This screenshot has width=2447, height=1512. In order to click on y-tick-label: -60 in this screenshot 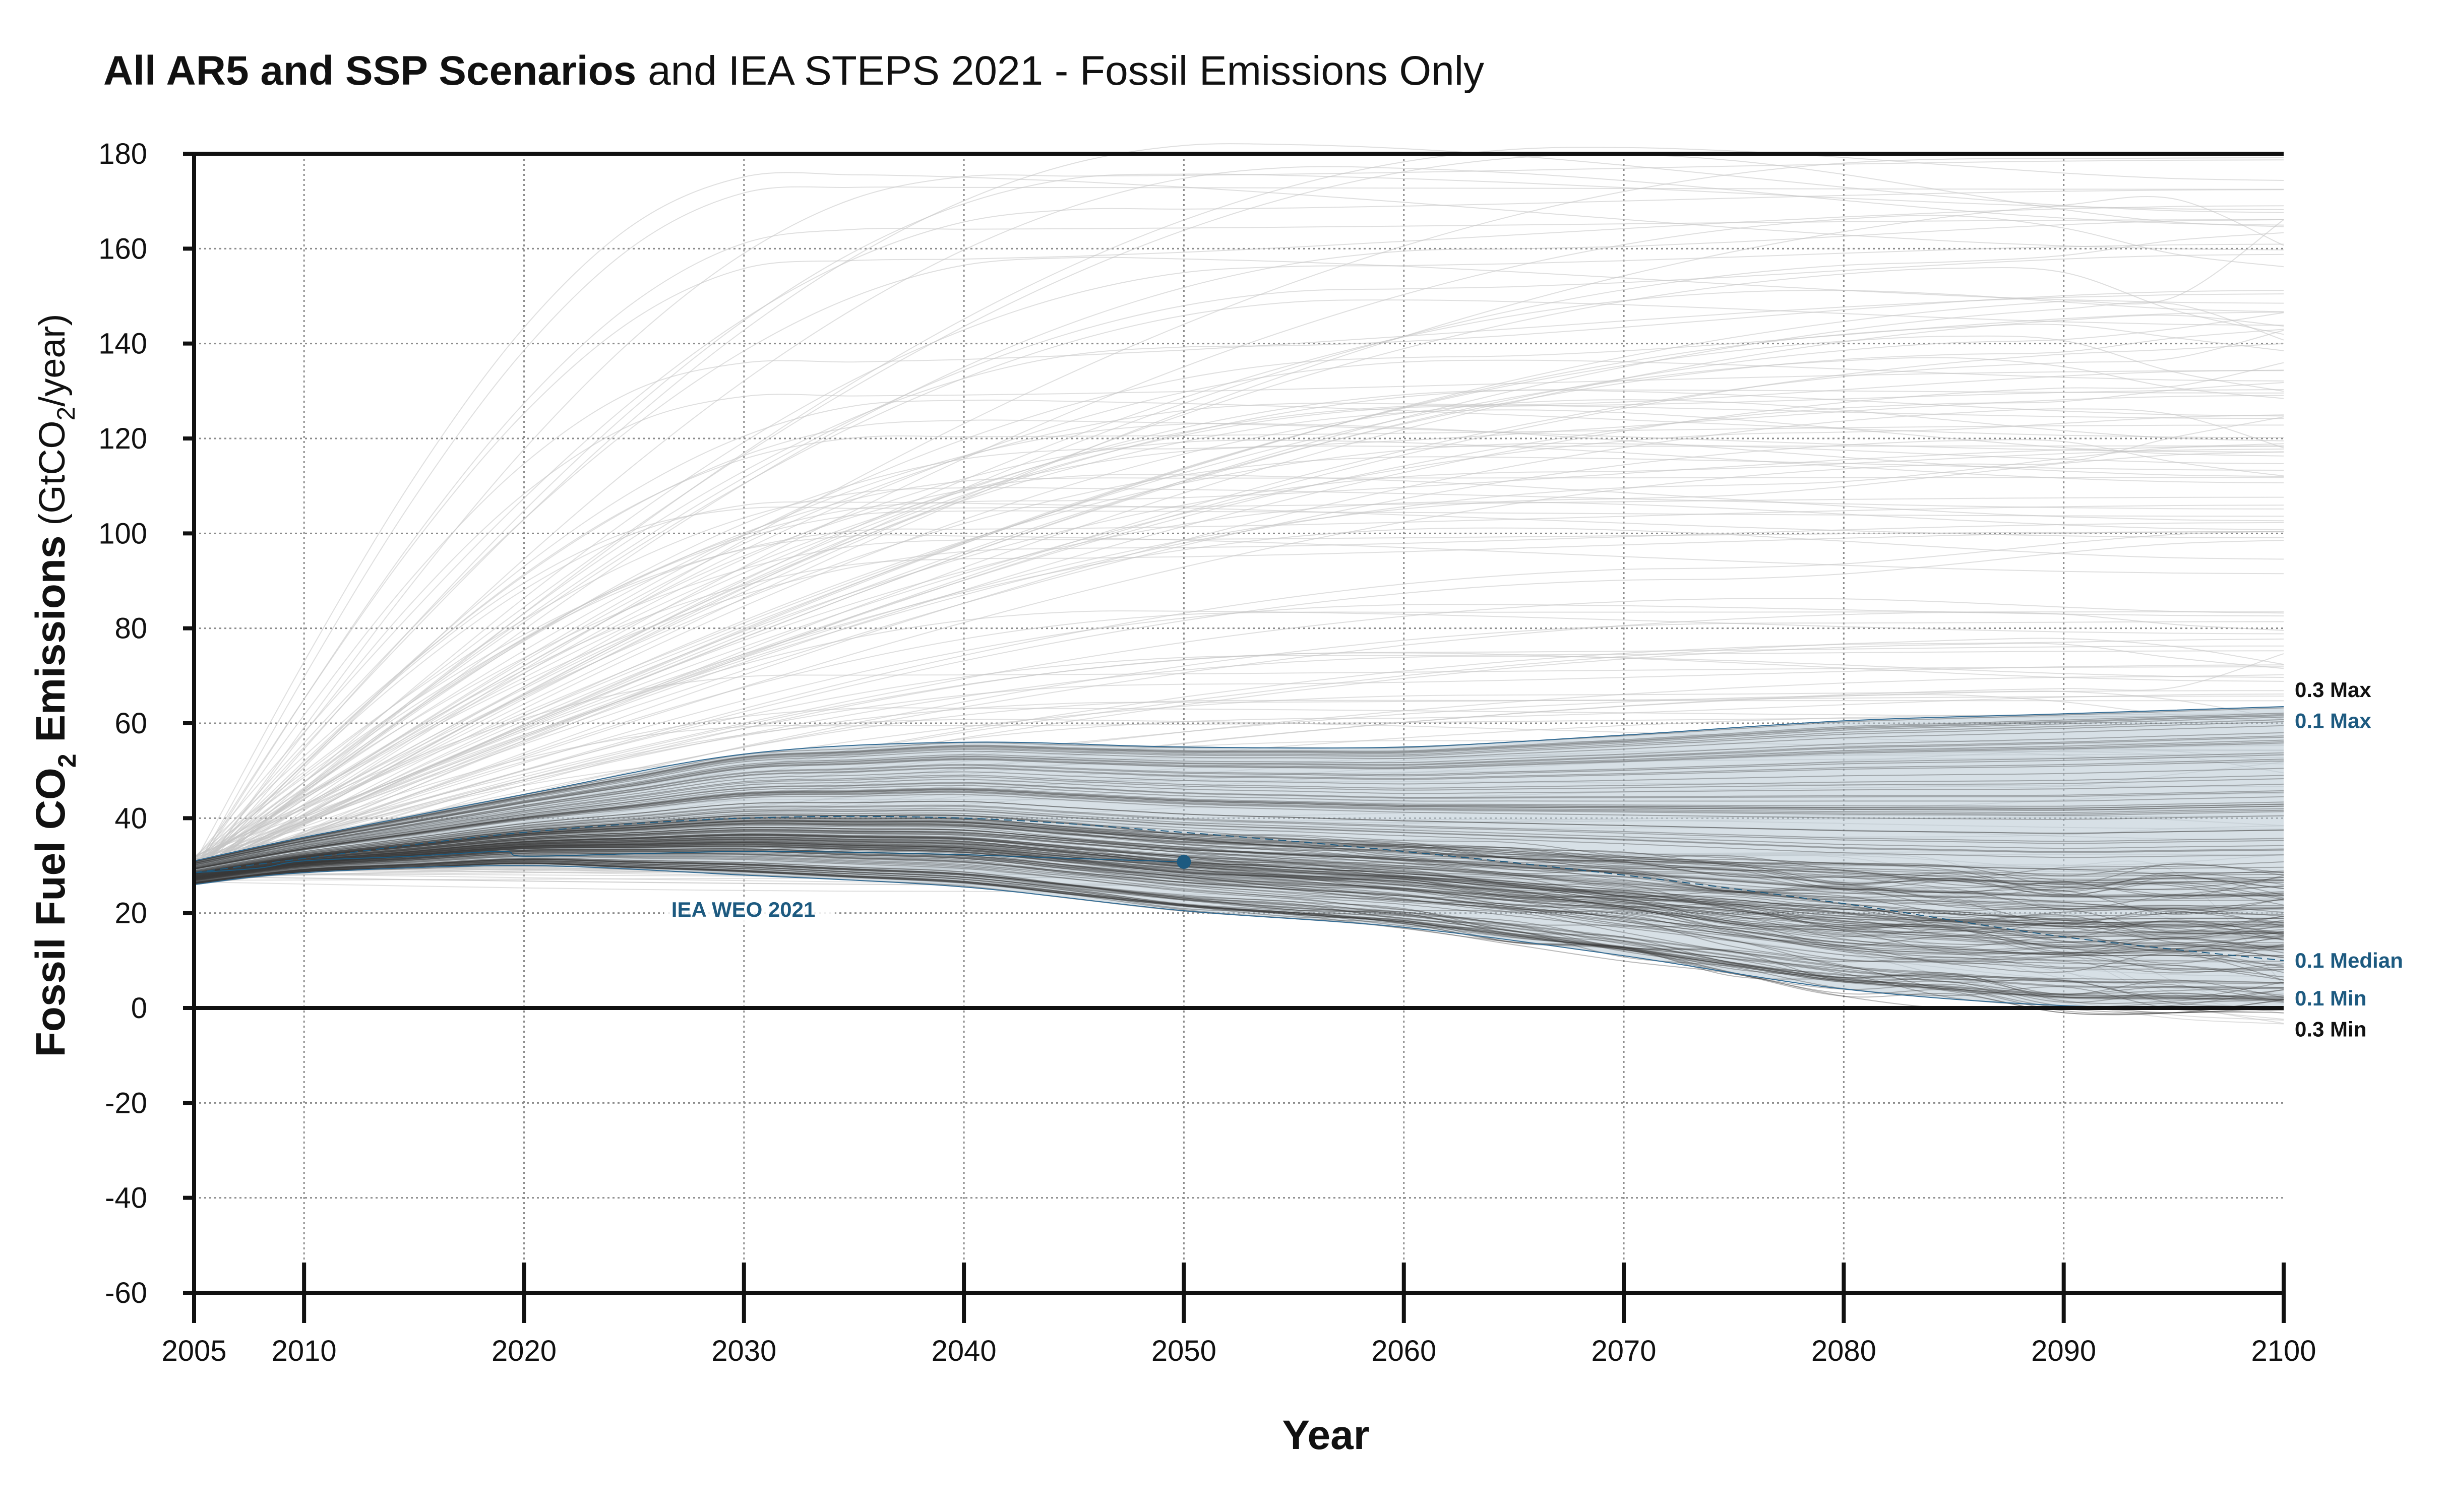, I will do `click(126, 1293)`.